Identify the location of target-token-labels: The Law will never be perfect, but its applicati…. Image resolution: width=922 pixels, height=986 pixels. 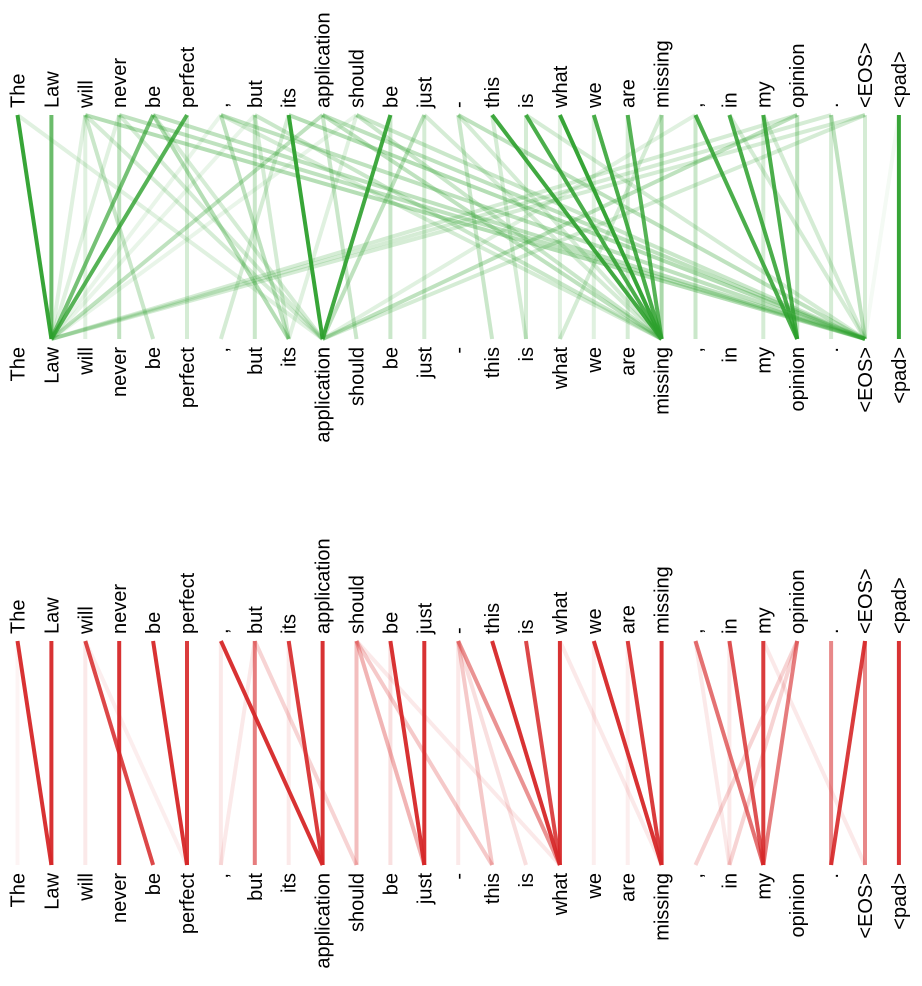
(459, 394).